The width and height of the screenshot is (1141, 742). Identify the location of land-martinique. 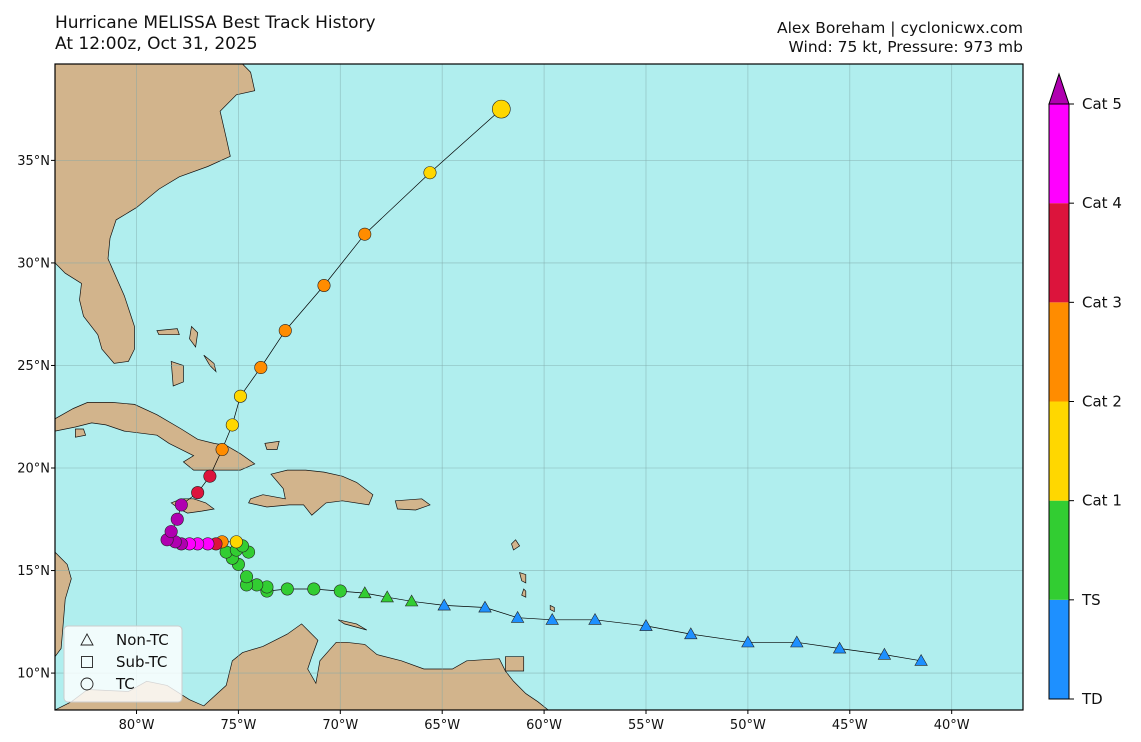
(523, 578).